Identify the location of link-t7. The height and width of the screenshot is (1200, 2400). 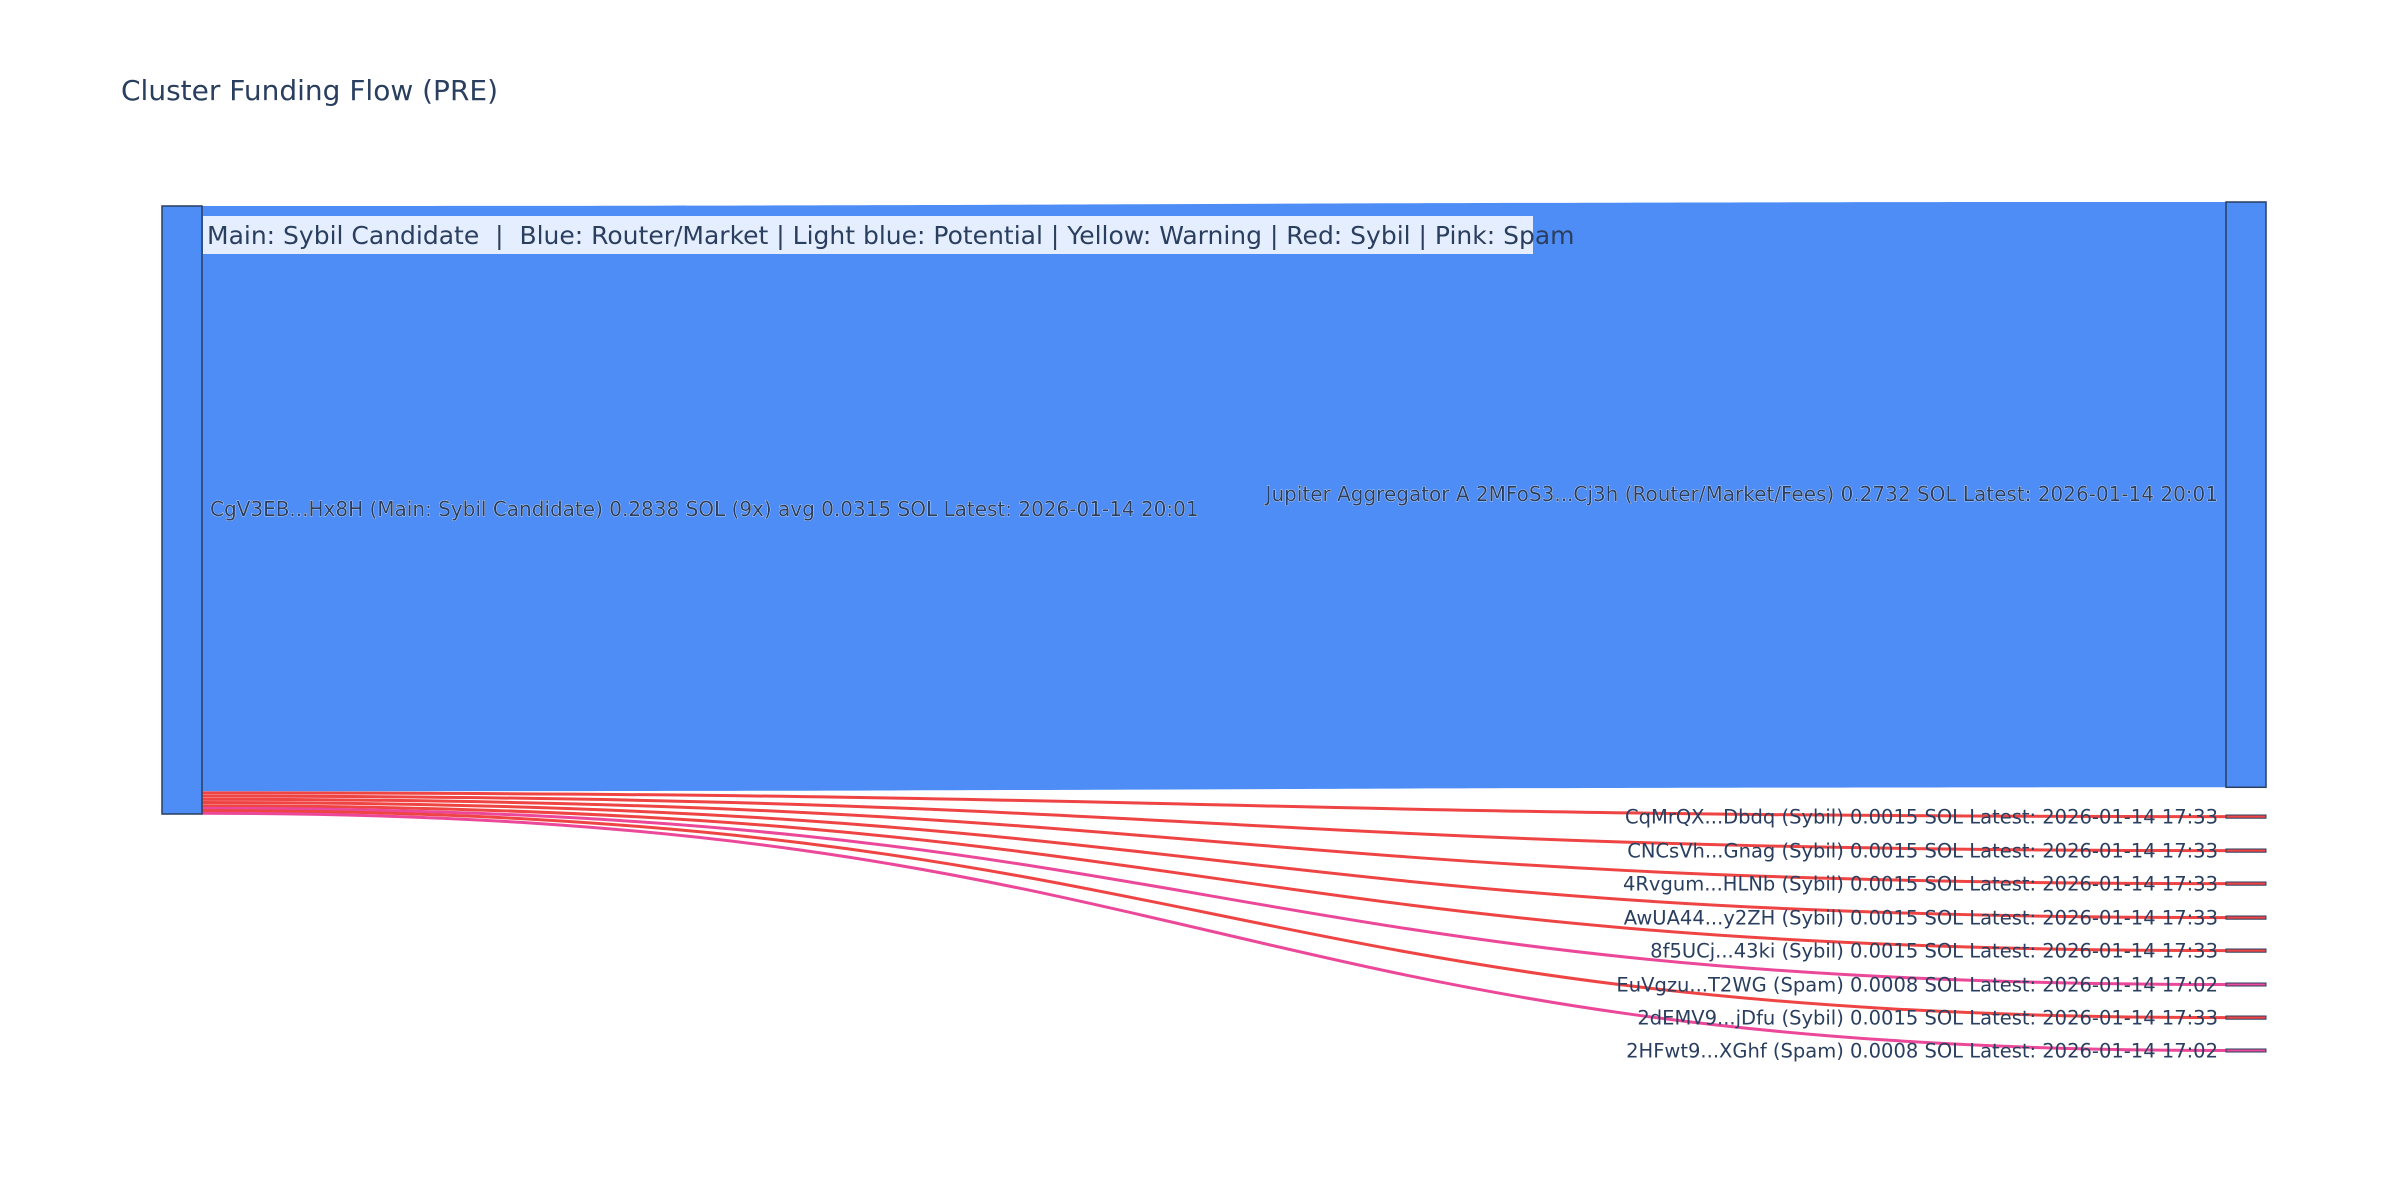
(1214, 914).